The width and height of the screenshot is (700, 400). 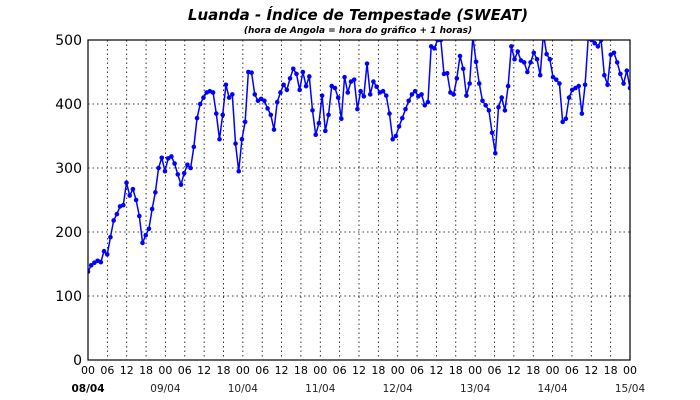 I want to click on date-label: 12/04, so click(x=398, y=389).